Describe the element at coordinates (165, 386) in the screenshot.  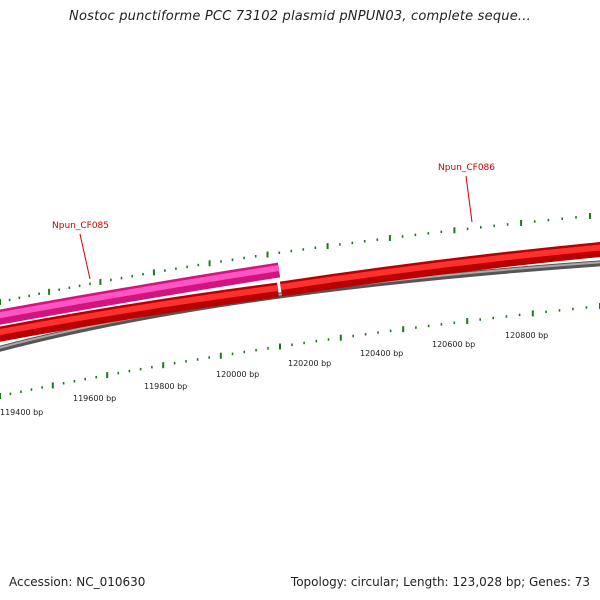
I see `ruler-label: 119800 bp` at that location.